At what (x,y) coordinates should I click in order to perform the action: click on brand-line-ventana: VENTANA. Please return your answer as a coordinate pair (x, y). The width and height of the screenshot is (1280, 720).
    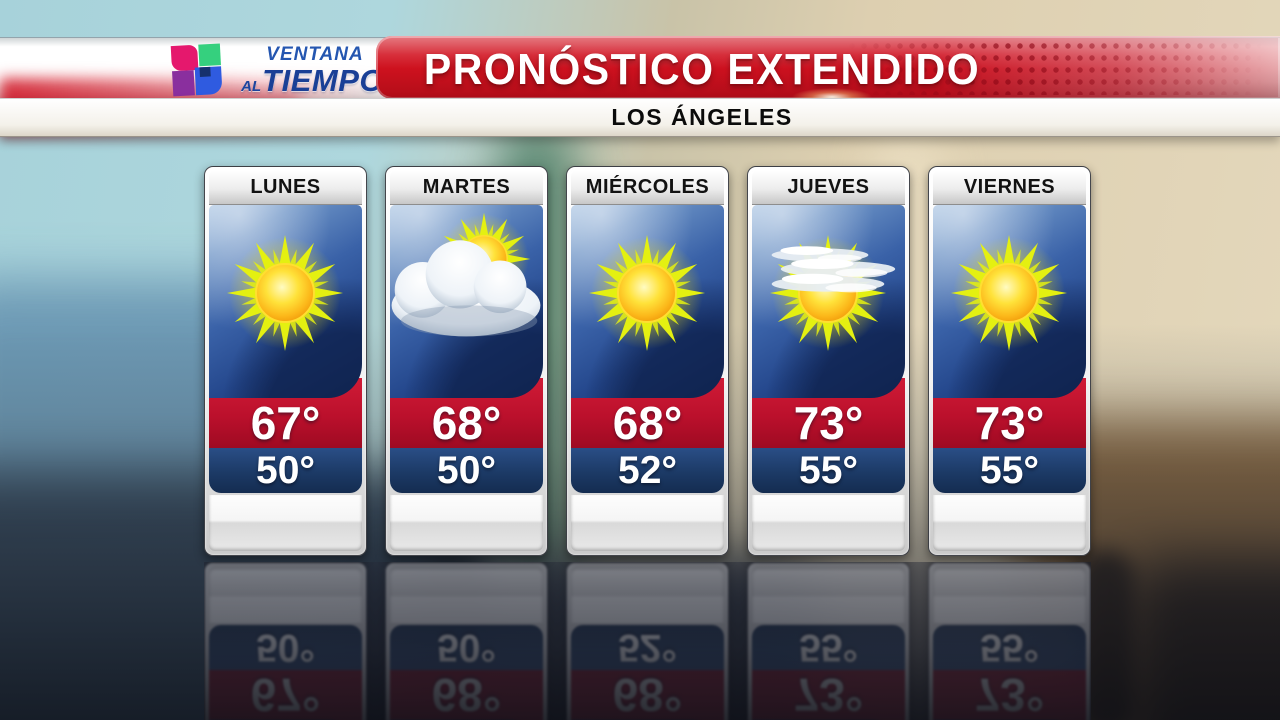
    Looking at the image, I should click on (315, 54).